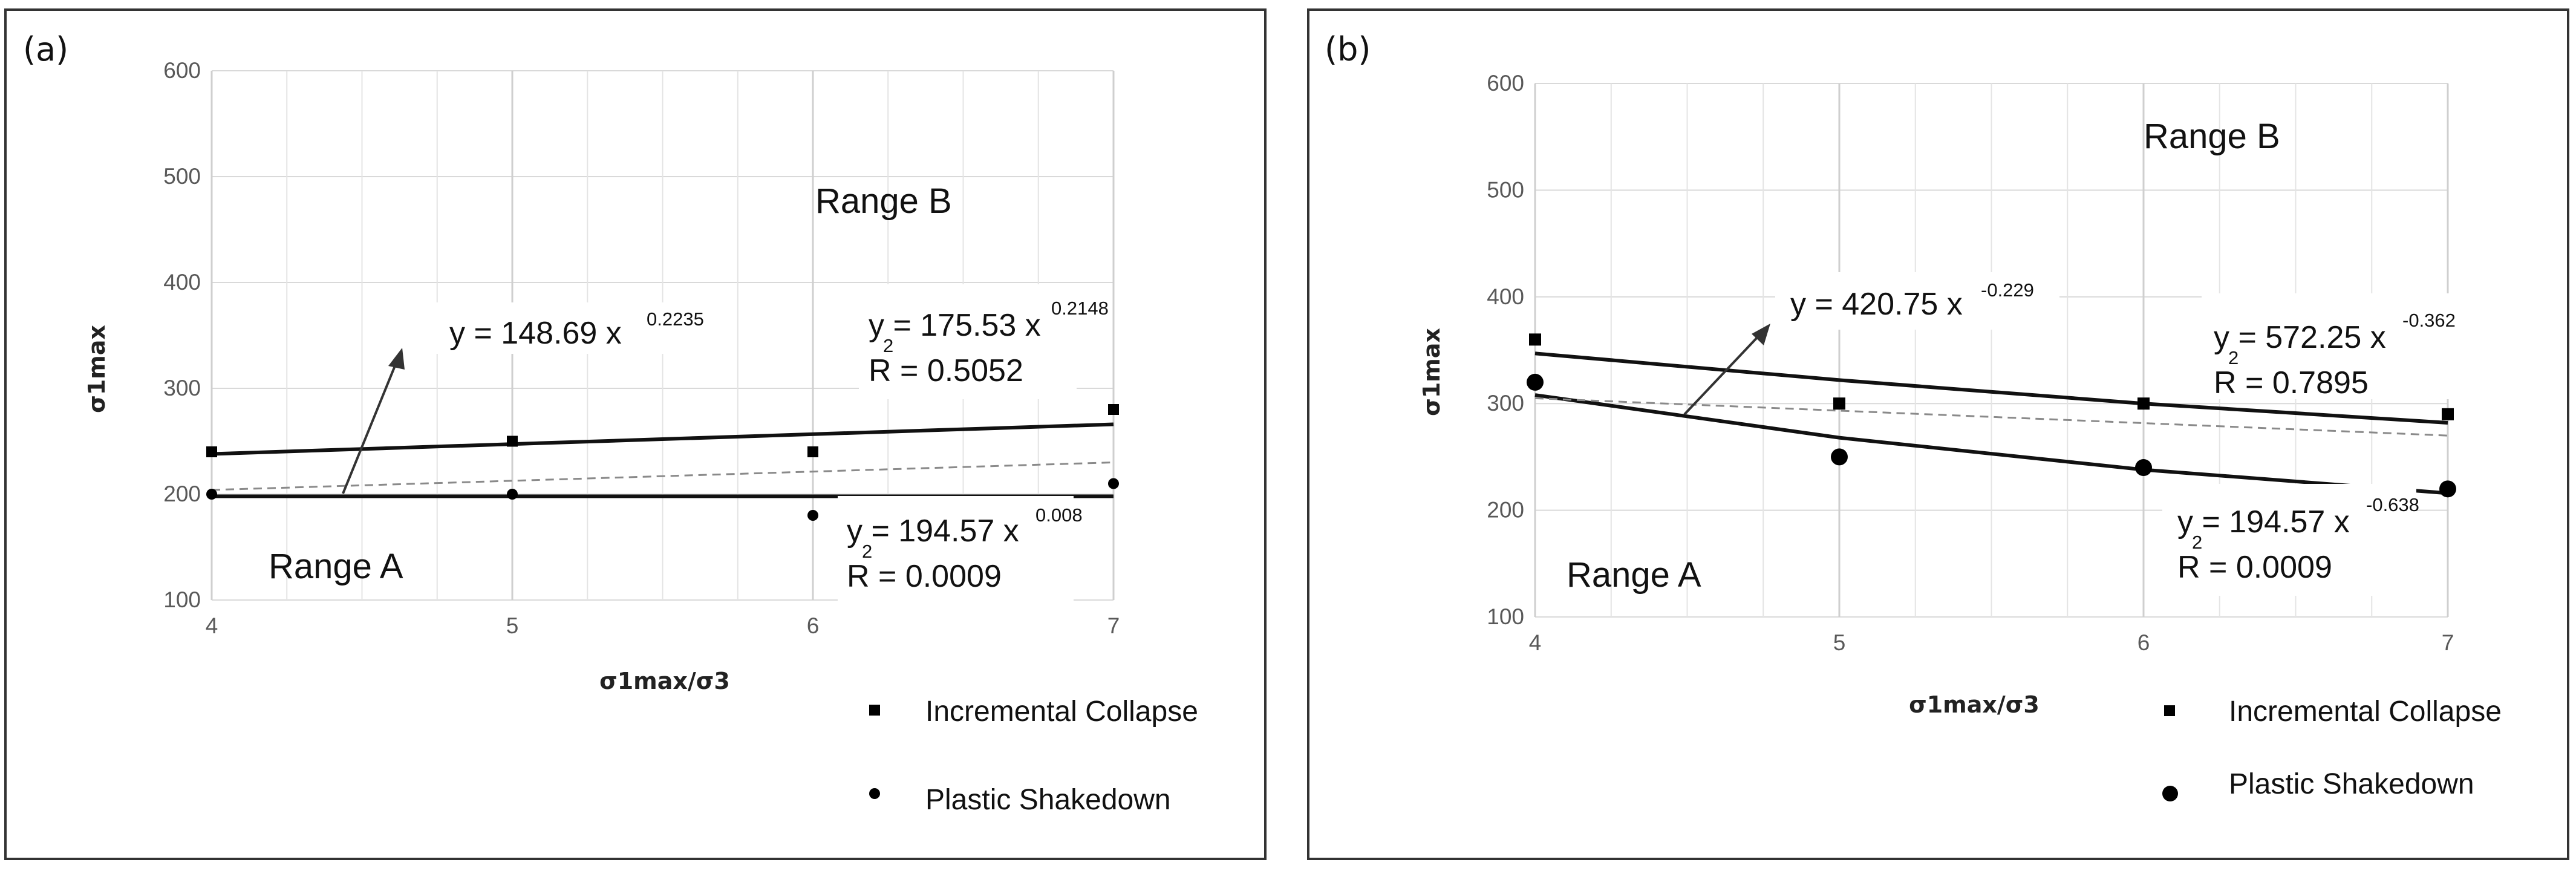 This screenshot has height=871, width=2576. I want to click on panel-a-xtick-6: 6, so click(813, 625).